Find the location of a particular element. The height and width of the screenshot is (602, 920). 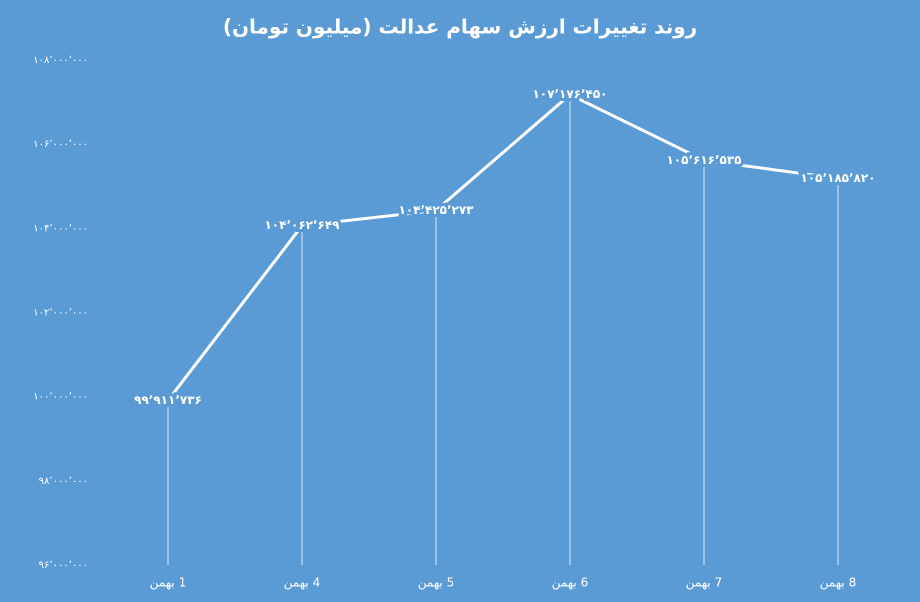

x-tick-label: 6 بهمن is located at coordinates (570, 583).